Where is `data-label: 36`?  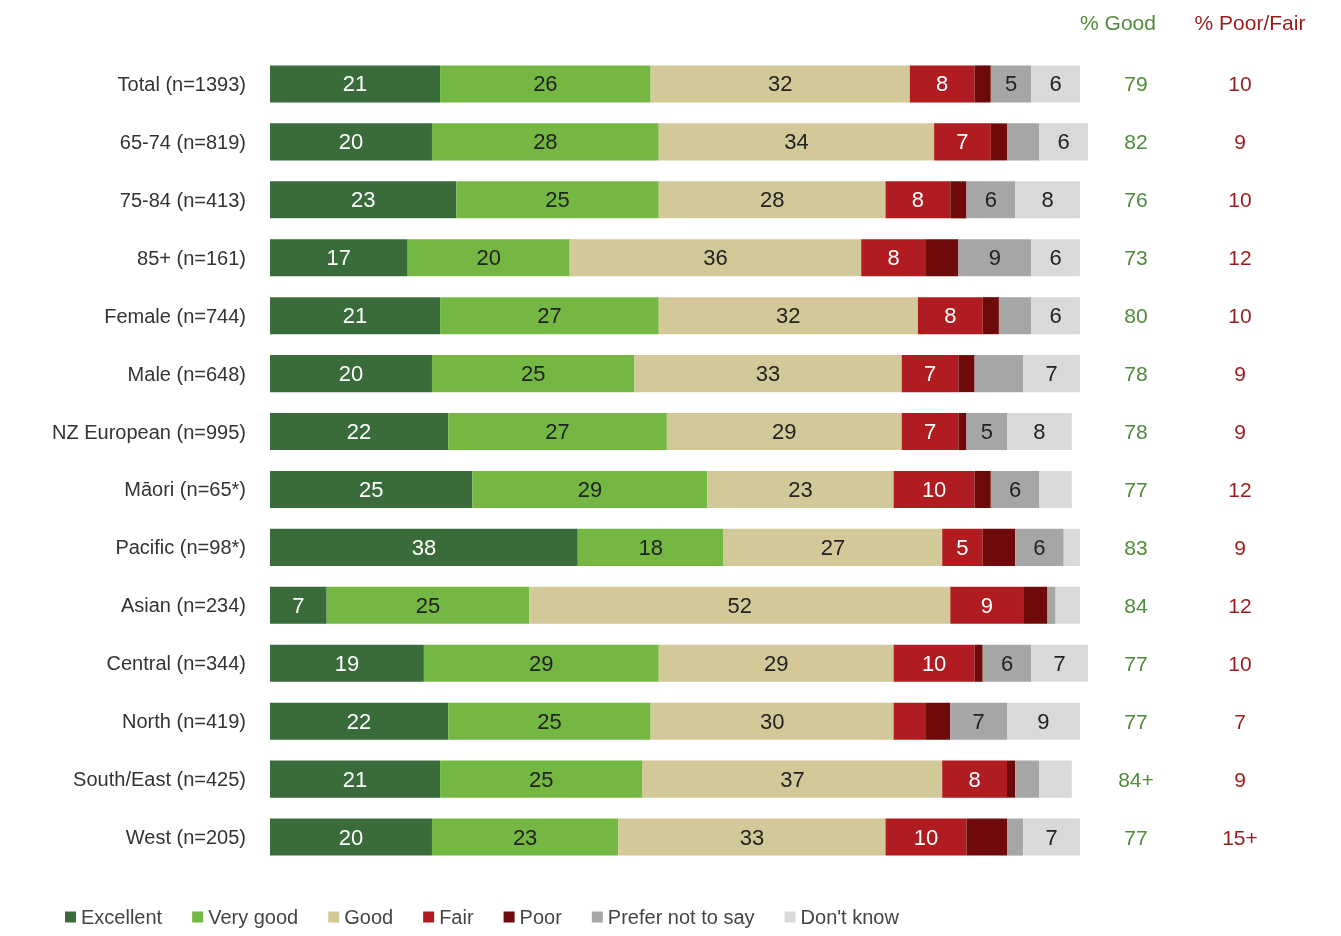
data-label: 36 is located at coordinates (715, 258).